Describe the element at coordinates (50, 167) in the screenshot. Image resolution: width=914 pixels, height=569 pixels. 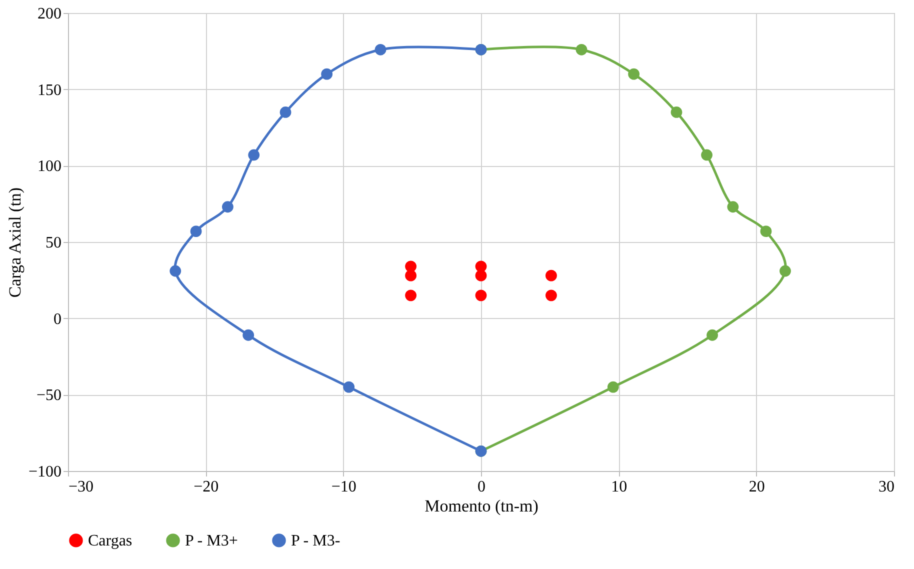
I see `y-tick-label: 100` at that location.